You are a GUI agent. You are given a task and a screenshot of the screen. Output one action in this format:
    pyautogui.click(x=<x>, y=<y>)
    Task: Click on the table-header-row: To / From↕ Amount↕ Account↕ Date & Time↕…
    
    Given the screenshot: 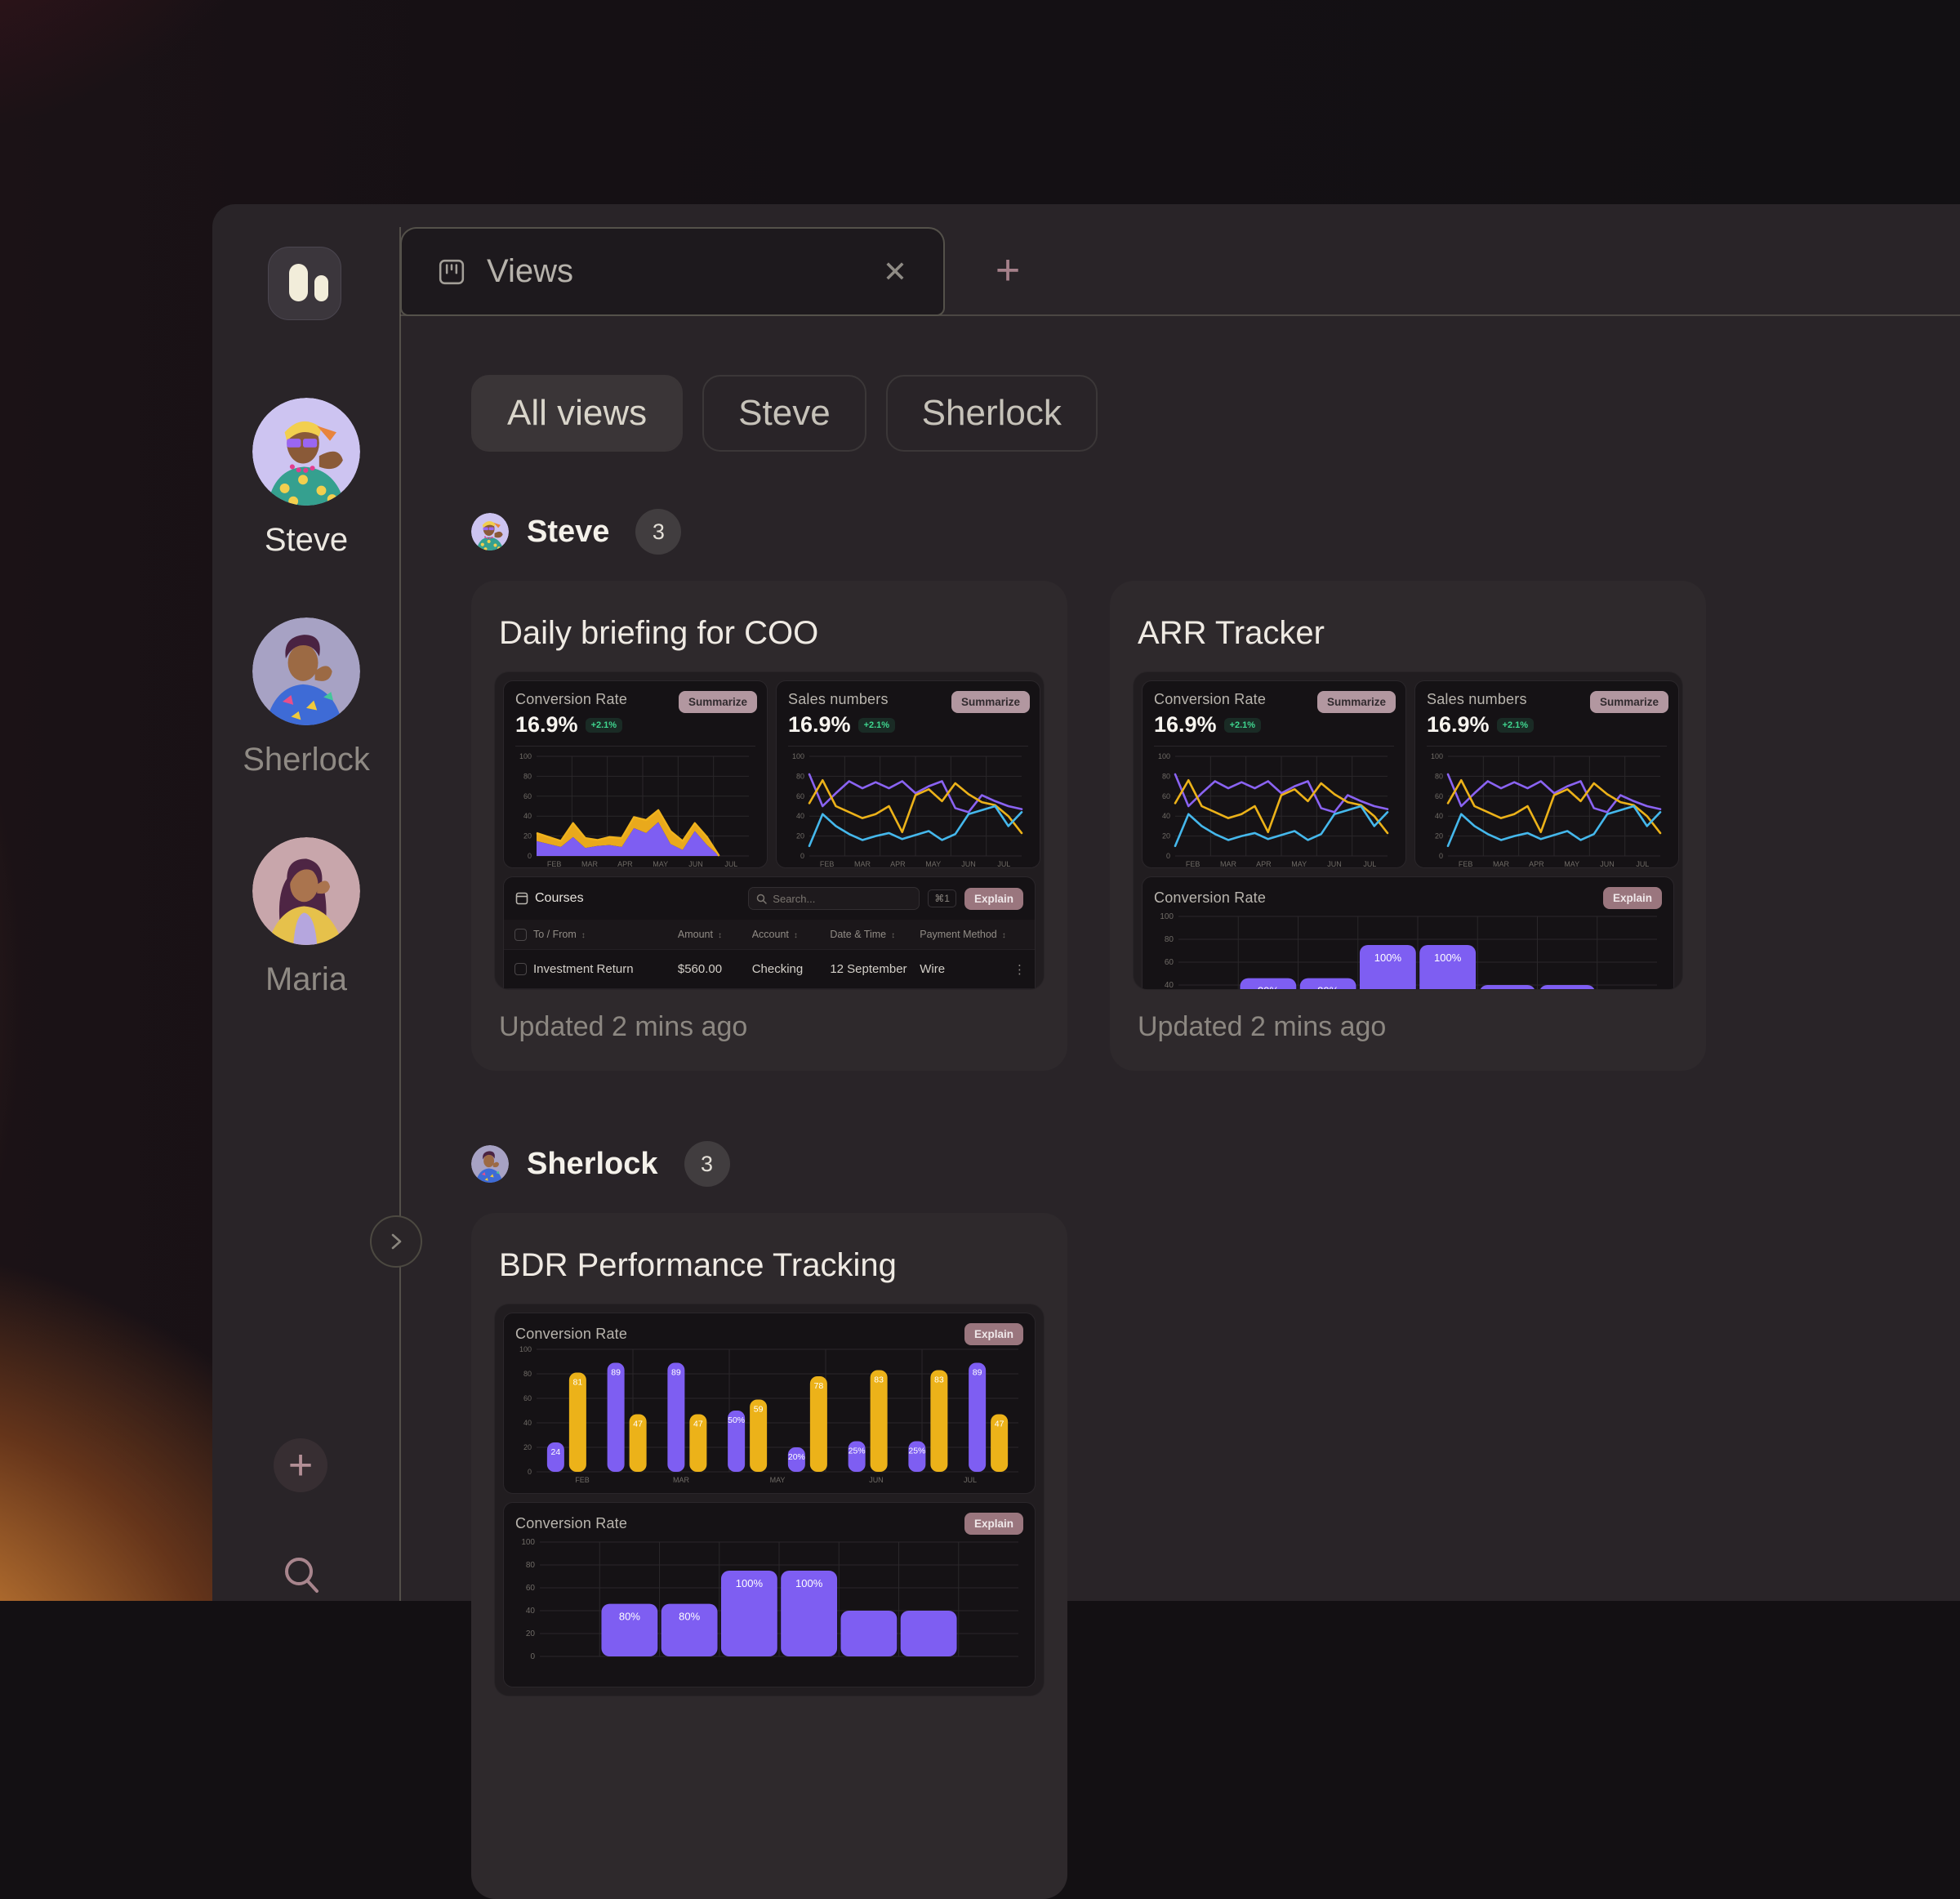 What is the action you would take?
    pyautogui.click(x=769, y=934)
    